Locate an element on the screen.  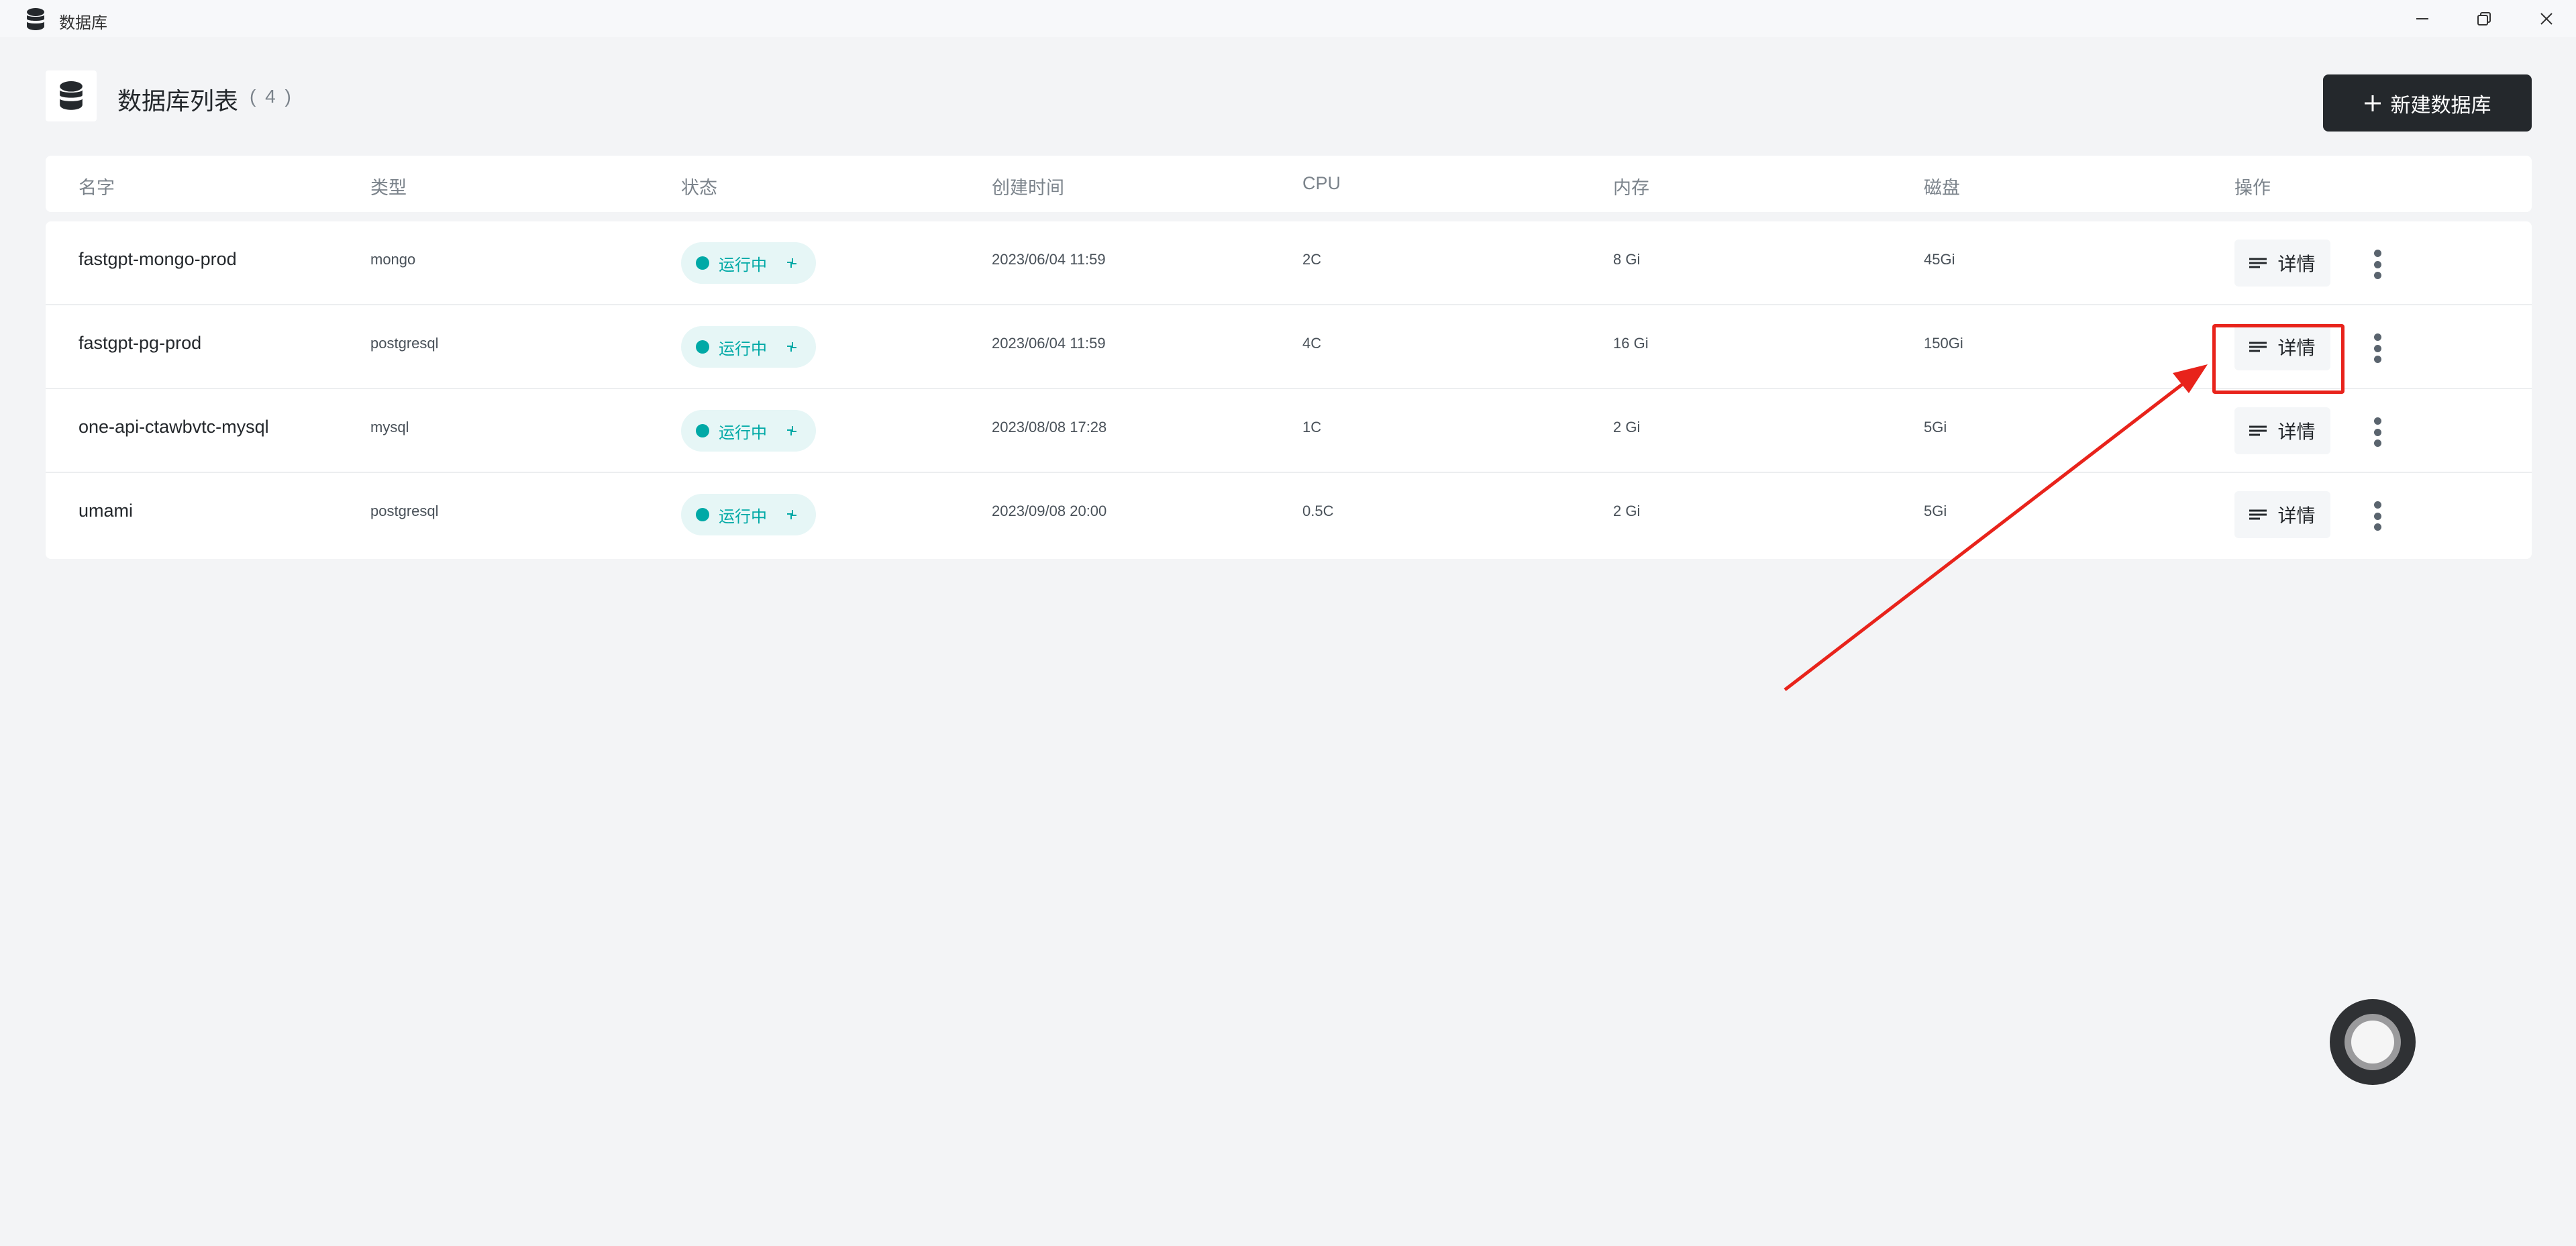
page-title: 数据库列表 is located at coordinates (178, 101).